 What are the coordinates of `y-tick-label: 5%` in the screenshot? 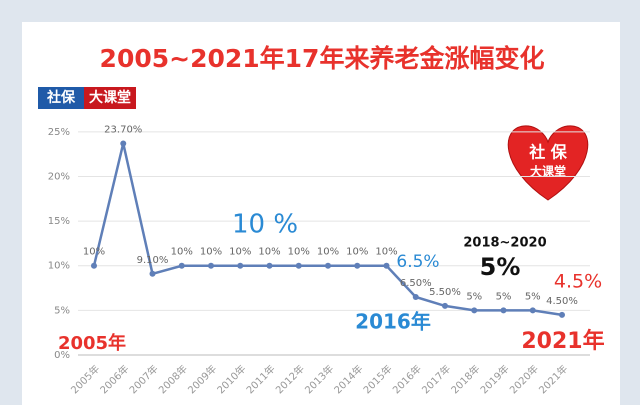 It's located at (62, 310).